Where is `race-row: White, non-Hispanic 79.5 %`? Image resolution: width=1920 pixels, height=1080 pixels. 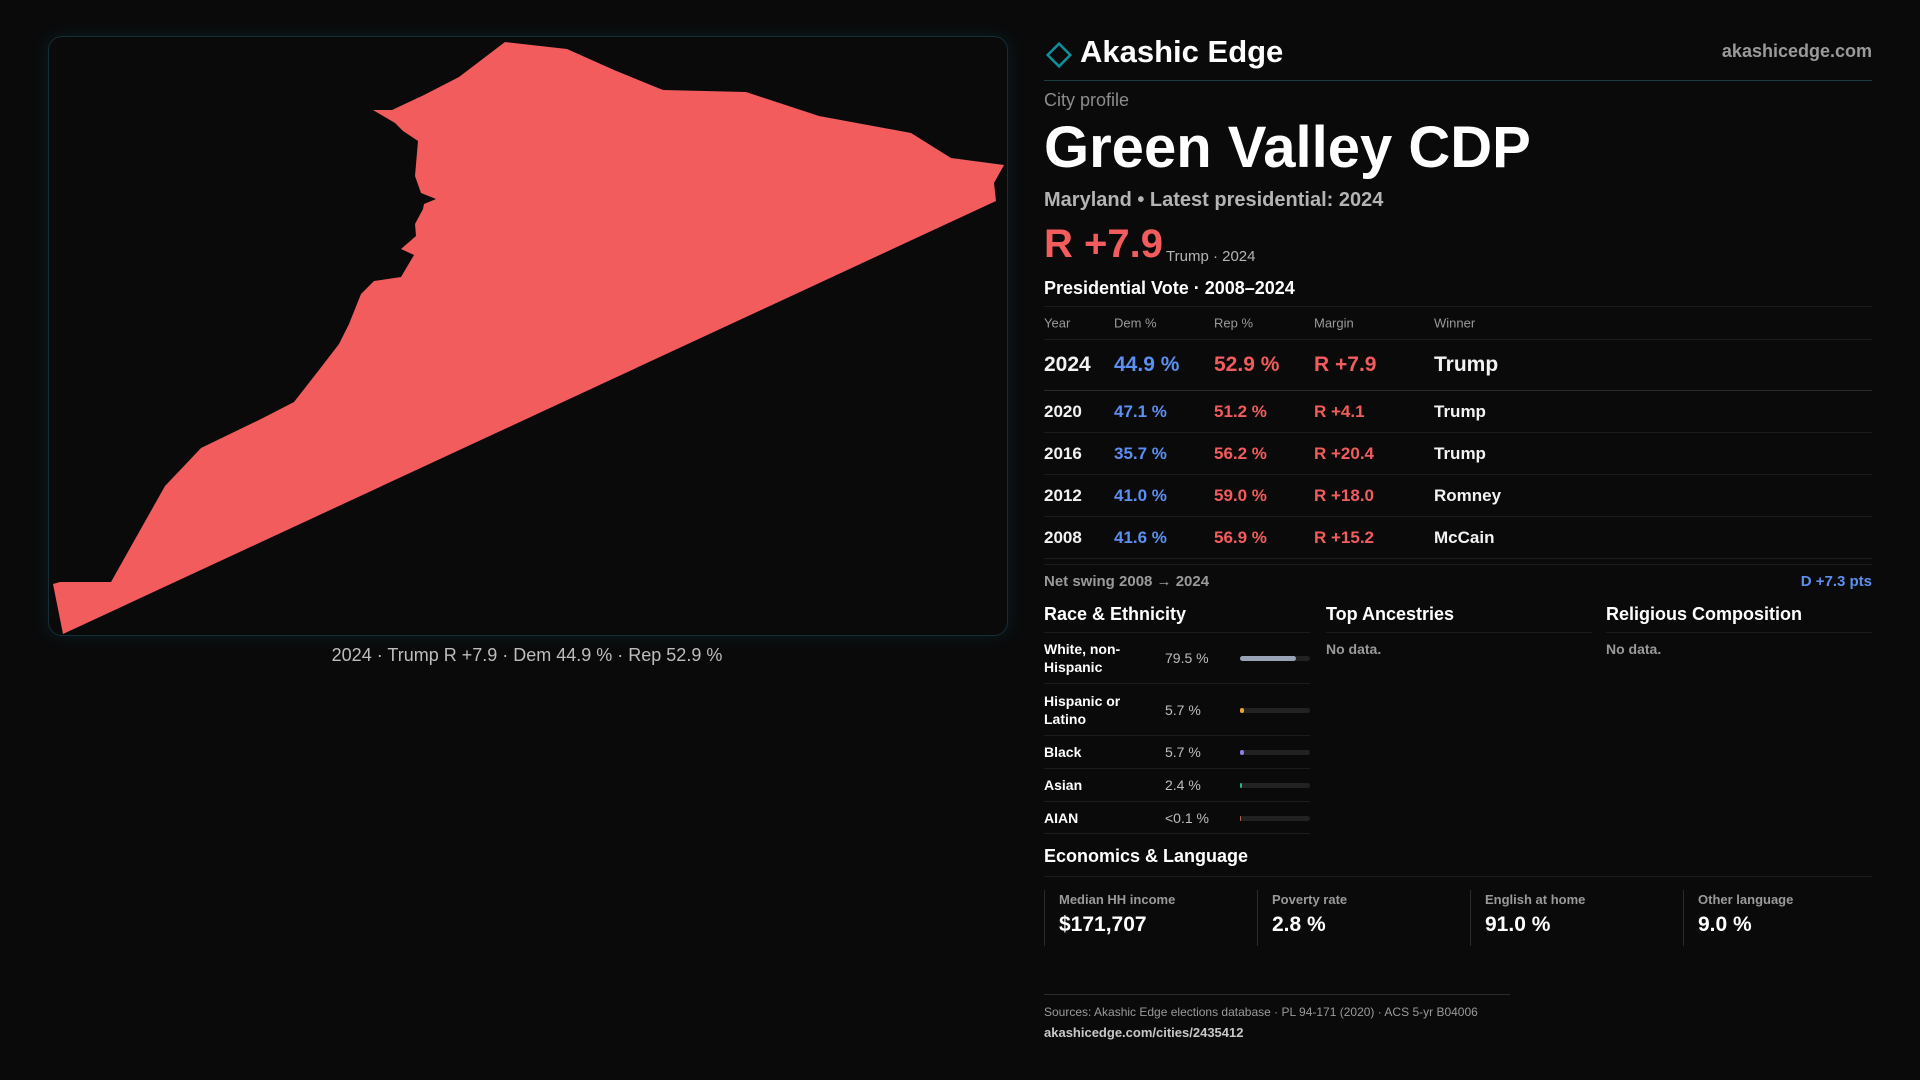
race-row: White, non-Hispanic 79.5 % is located at coordinates (1177, 658).